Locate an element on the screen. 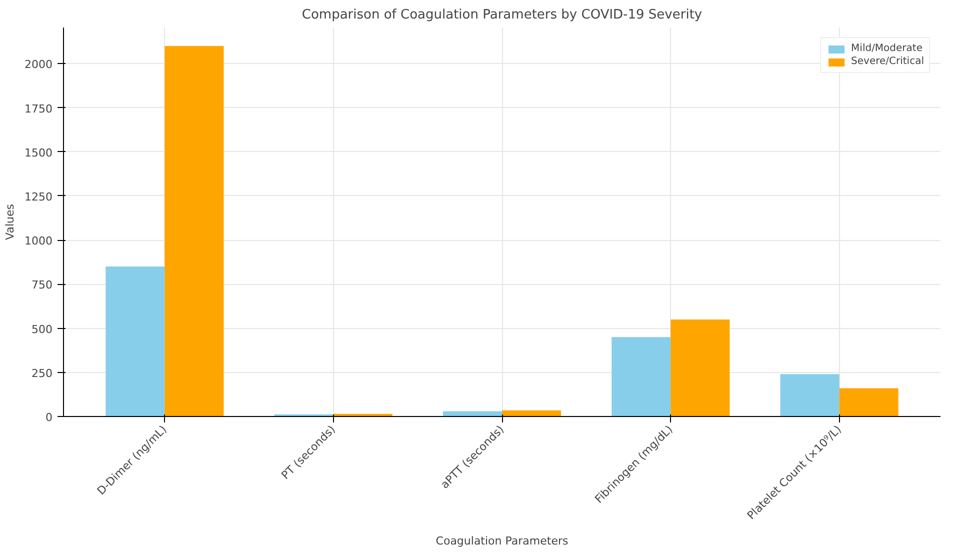 The height and width of the screenshot is (554, 969). y-tick-label: 2000 is located at coordinates (38, 65).